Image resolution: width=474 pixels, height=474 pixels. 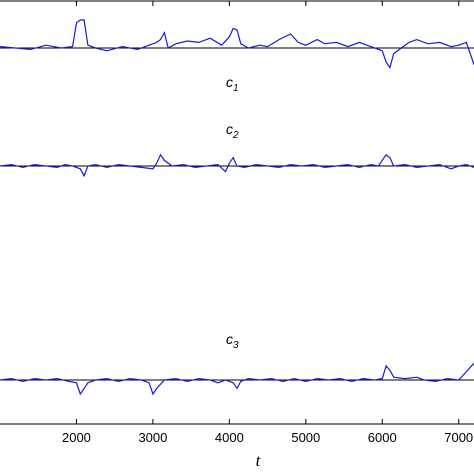 I want to click on panel-2-label: c2, so click(x=232, y=131).